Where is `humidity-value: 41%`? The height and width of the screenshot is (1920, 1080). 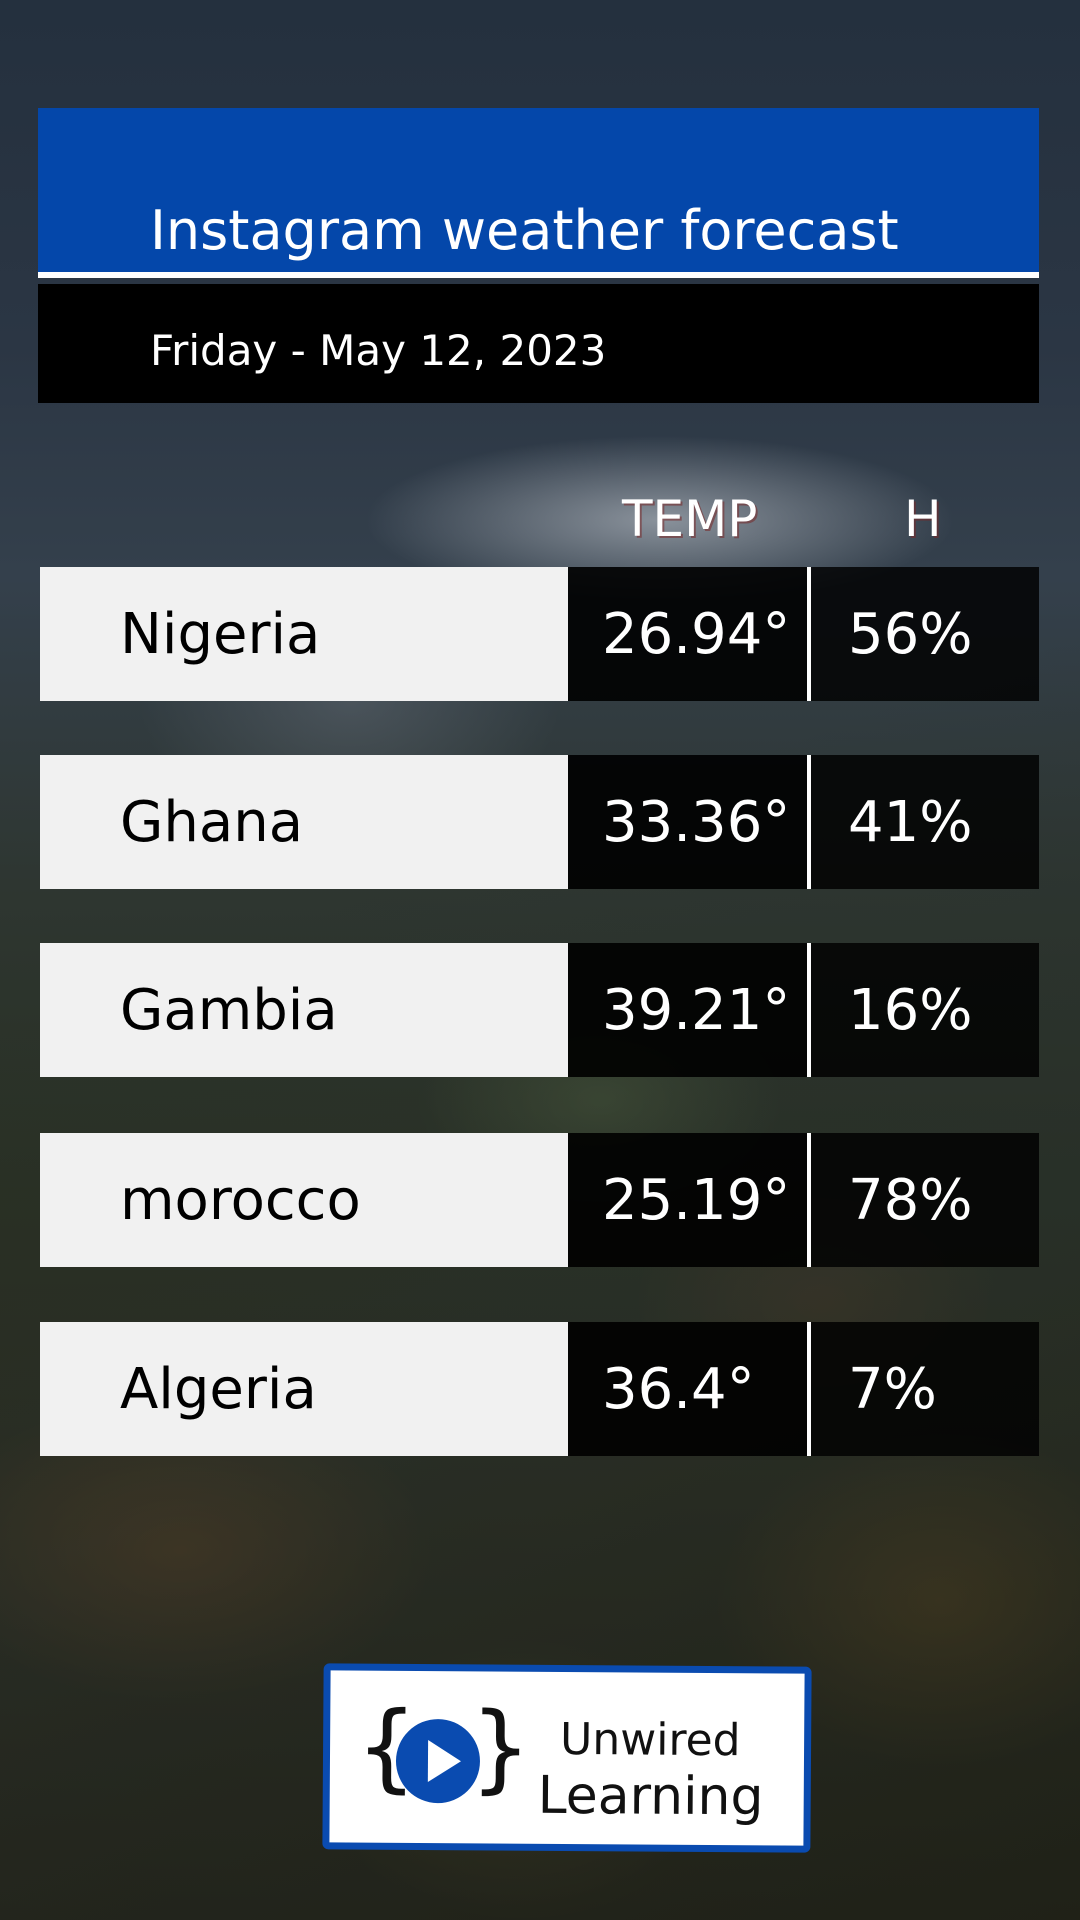
humidity-value: 41% is located at coordinates (910, 822).